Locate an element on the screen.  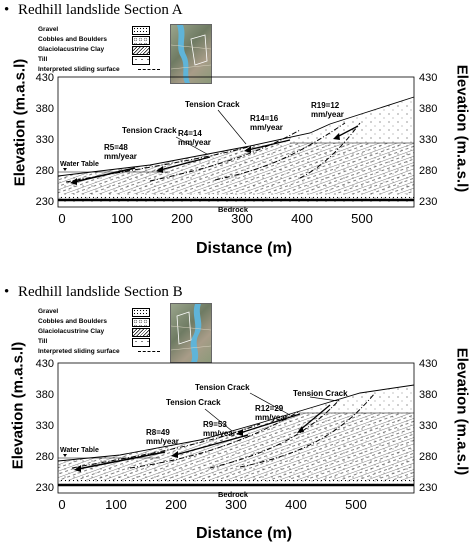
section-a-gravel-layer is located at coordinates (236, 197).